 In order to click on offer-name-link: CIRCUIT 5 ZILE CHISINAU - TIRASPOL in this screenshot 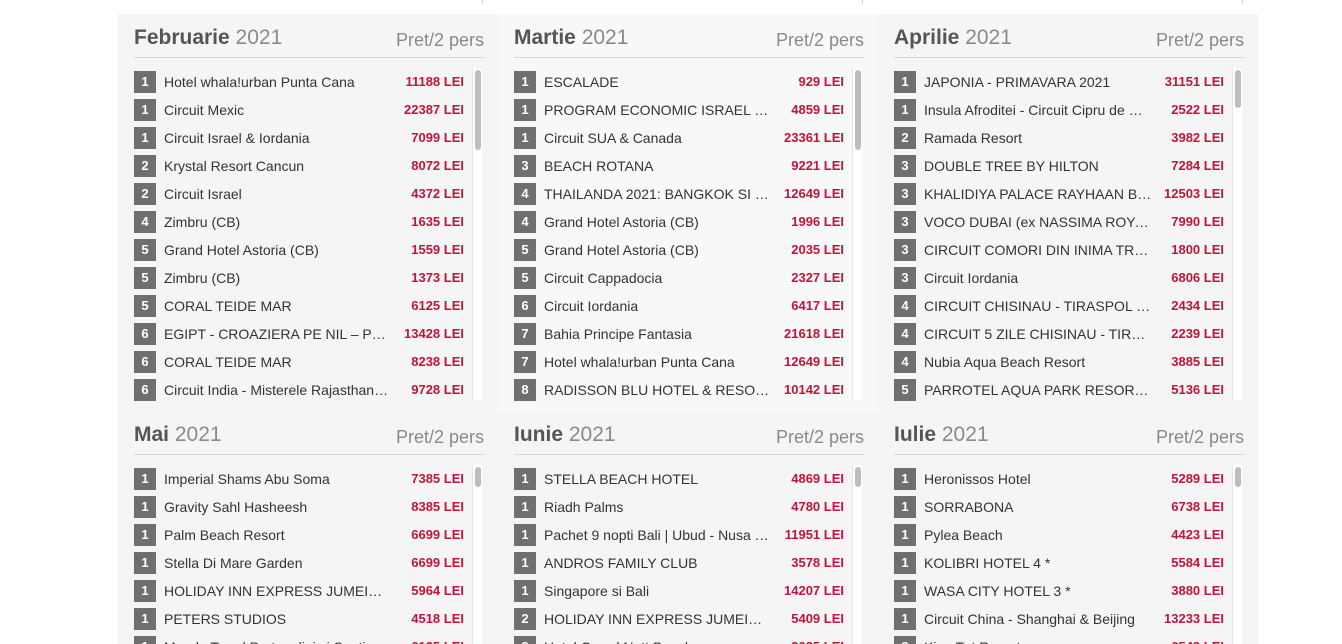, I will do `click(1038, 334)`.